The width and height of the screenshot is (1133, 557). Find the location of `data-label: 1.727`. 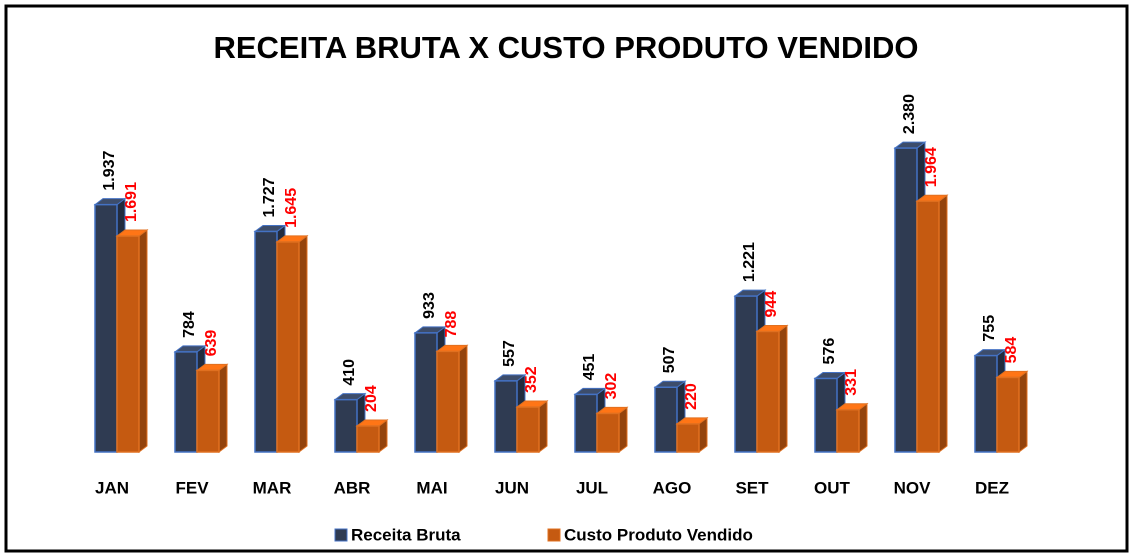

data-label: 1.727 is located at coordinates (269, 197).